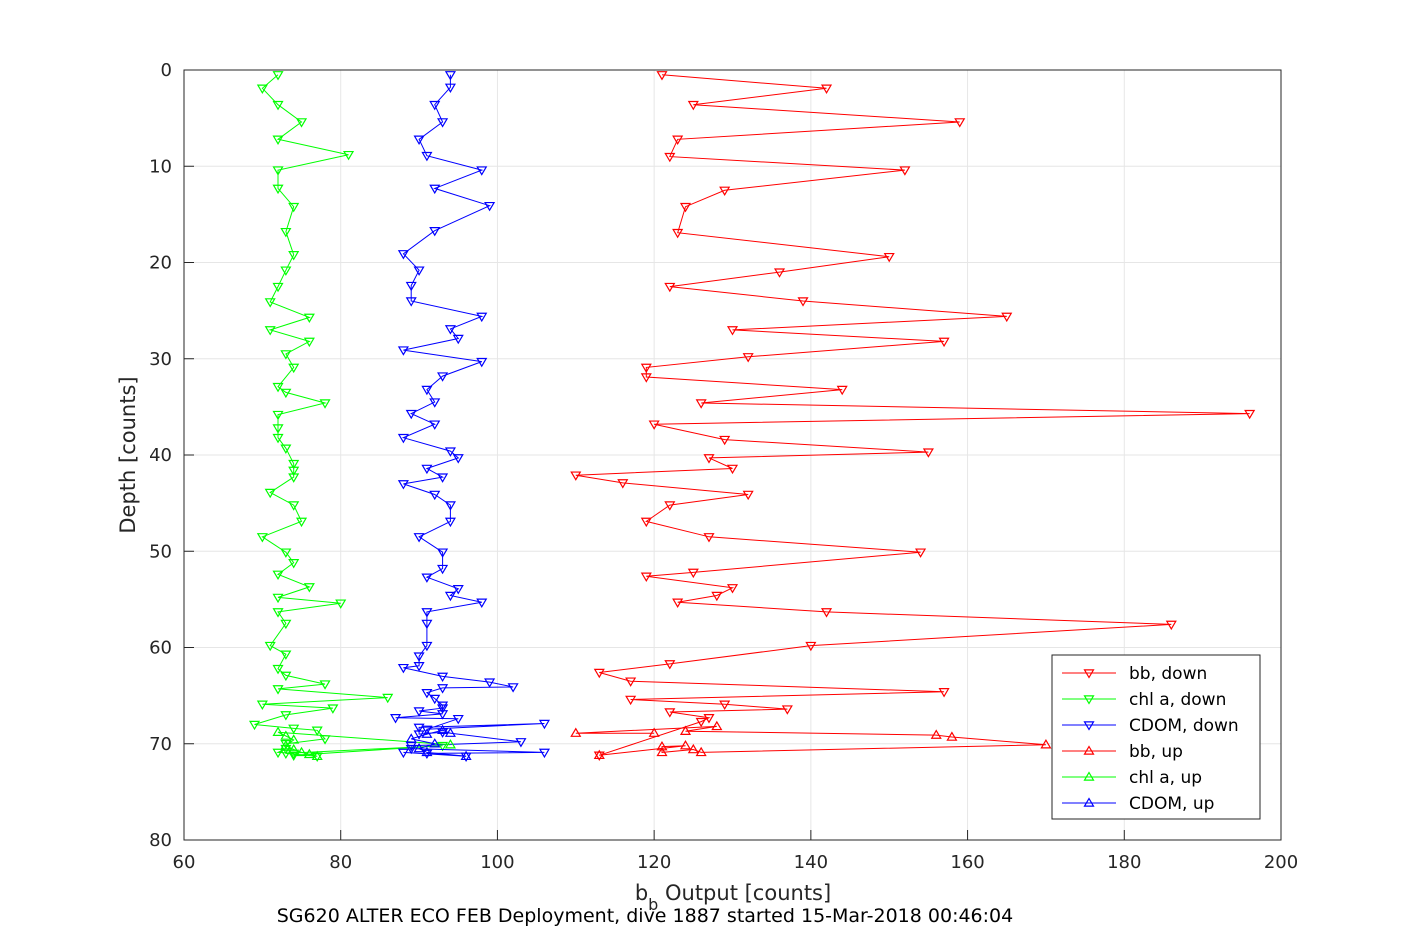 Image resolution: width=1417 pixels, height=945 pixels. I want to click on x-axis-label-subscript: b, so click(653, 904).